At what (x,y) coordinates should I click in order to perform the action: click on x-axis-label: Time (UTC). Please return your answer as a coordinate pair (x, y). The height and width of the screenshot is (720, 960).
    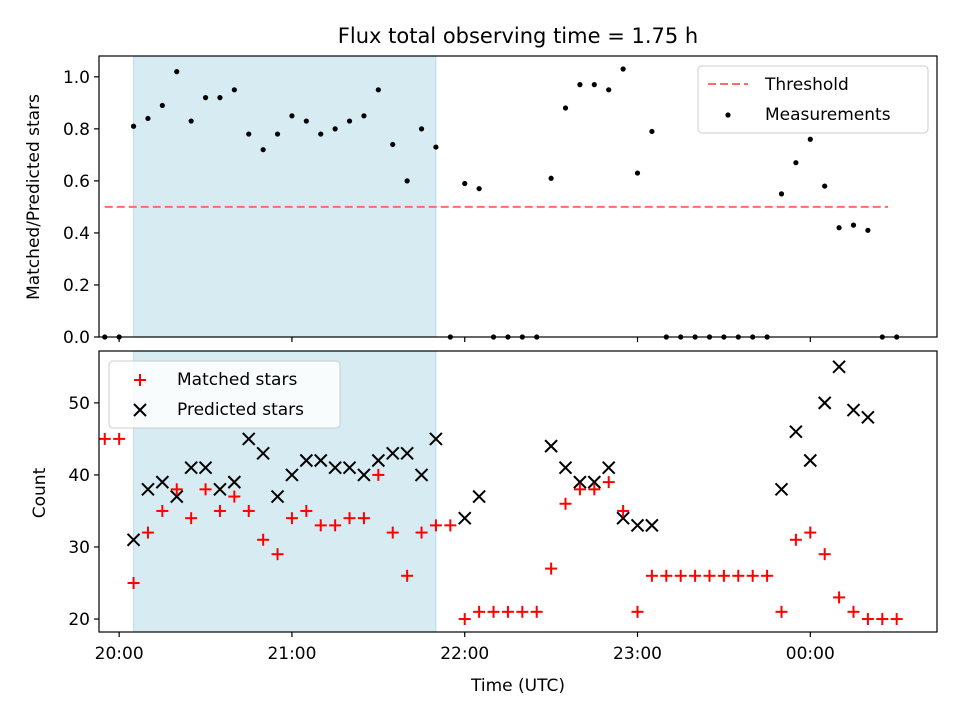
    Looking at the image, I should click on (517, 686).